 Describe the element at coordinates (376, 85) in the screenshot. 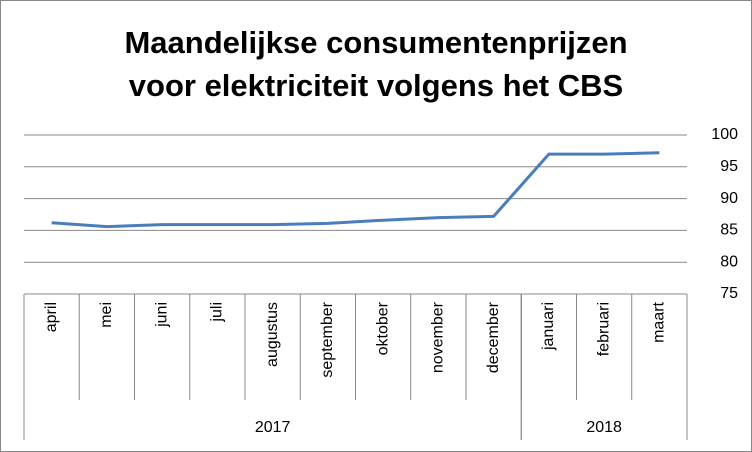

I see `chart-title: voor elektriciteit volgens het CBS` at that location.